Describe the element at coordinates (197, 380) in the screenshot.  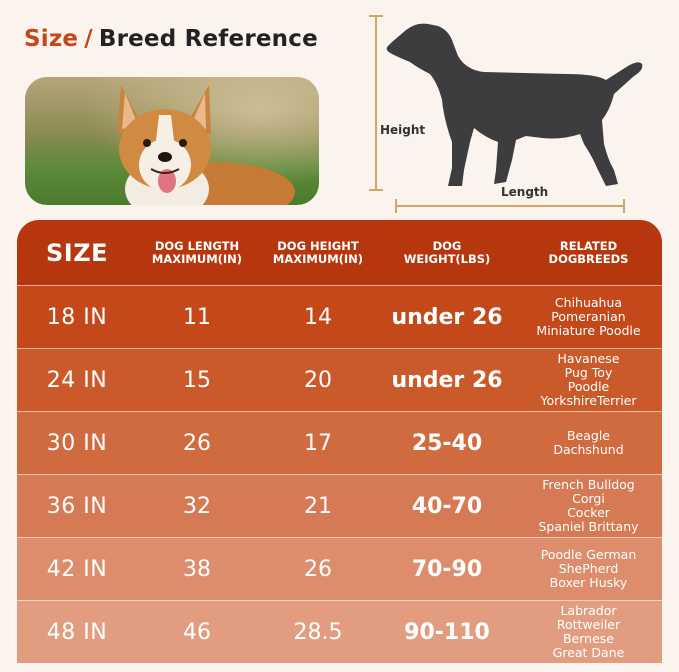
I see `row-length: 15` at that location.